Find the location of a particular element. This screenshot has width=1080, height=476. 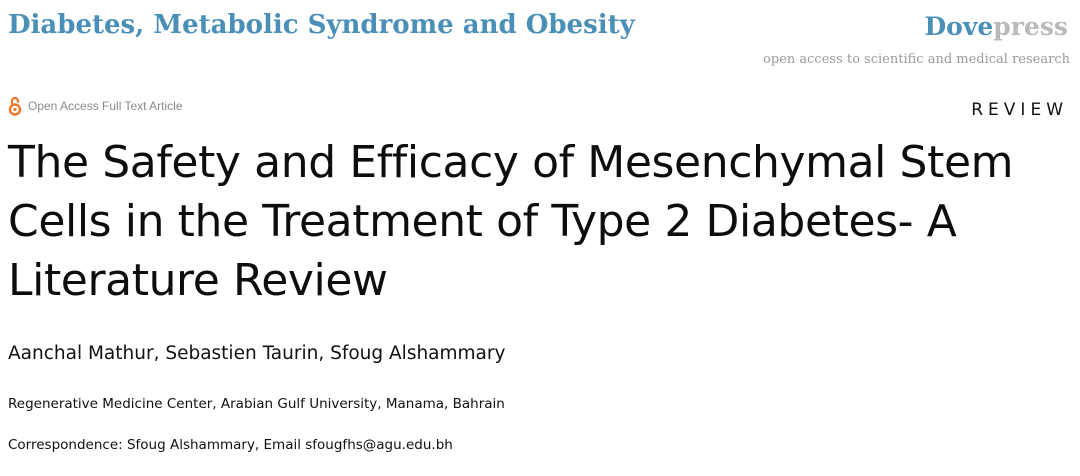

publisher-logo-dove: Dove is located at coordinates (959, 26).